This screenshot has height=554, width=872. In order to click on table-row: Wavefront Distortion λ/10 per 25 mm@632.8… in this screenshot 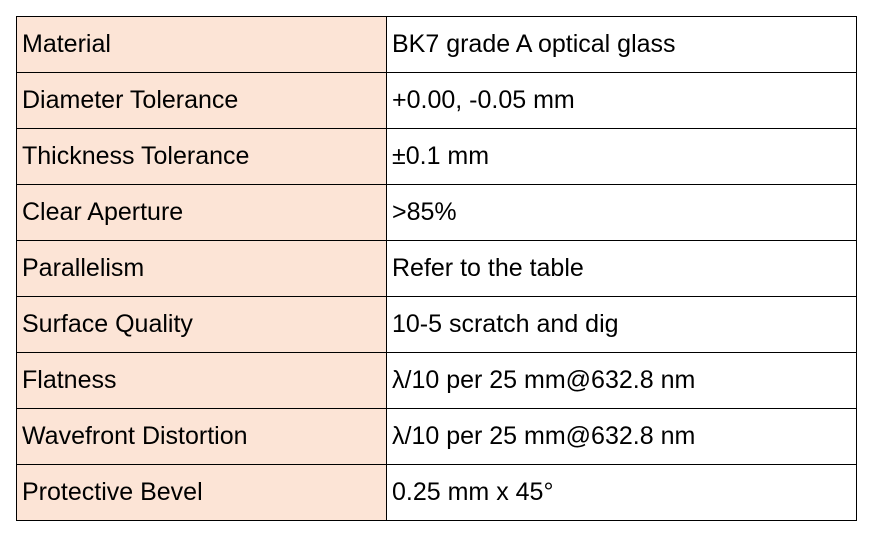, I will do `click(436, 436)`.